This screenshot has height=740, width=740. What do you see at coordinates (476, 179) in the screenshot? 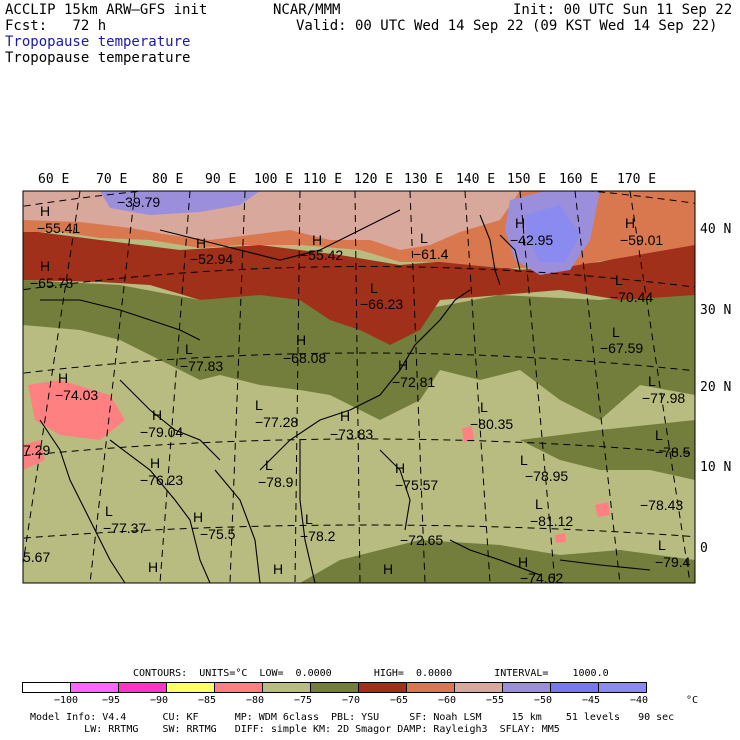
I see `lon-label: 140 E` at bounding box center [476, 179].